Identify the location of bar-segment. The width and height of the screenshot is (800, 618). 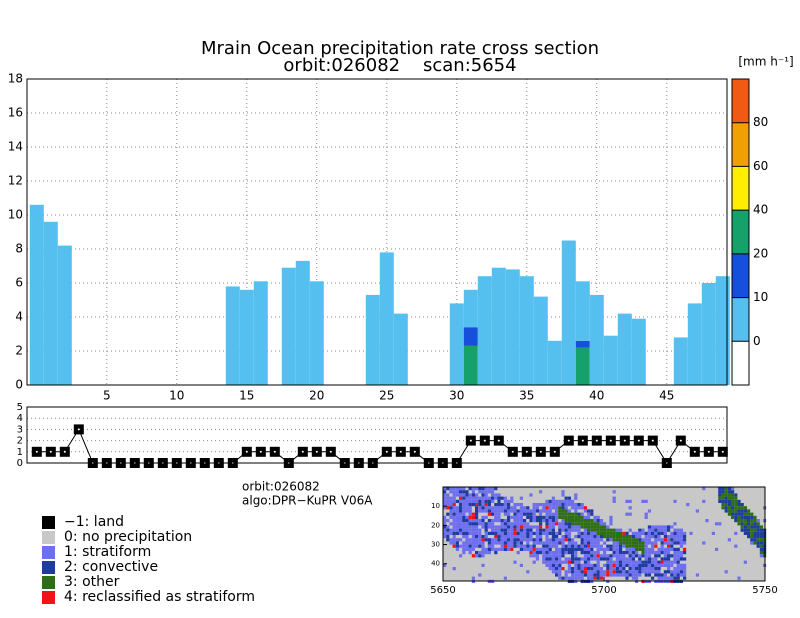
(498, 326).